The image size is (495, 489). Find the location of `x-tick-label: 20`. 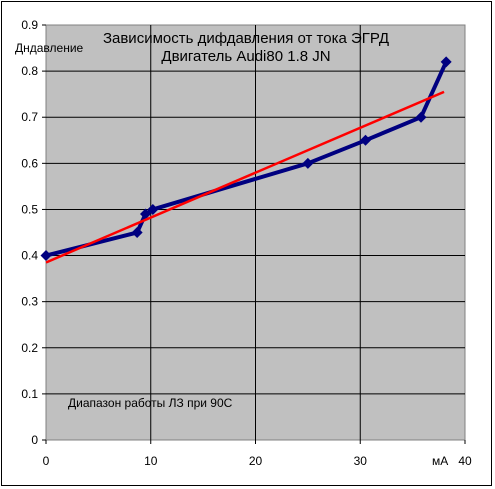

x-tick-label: 20 is located at coordinates (256, 461).